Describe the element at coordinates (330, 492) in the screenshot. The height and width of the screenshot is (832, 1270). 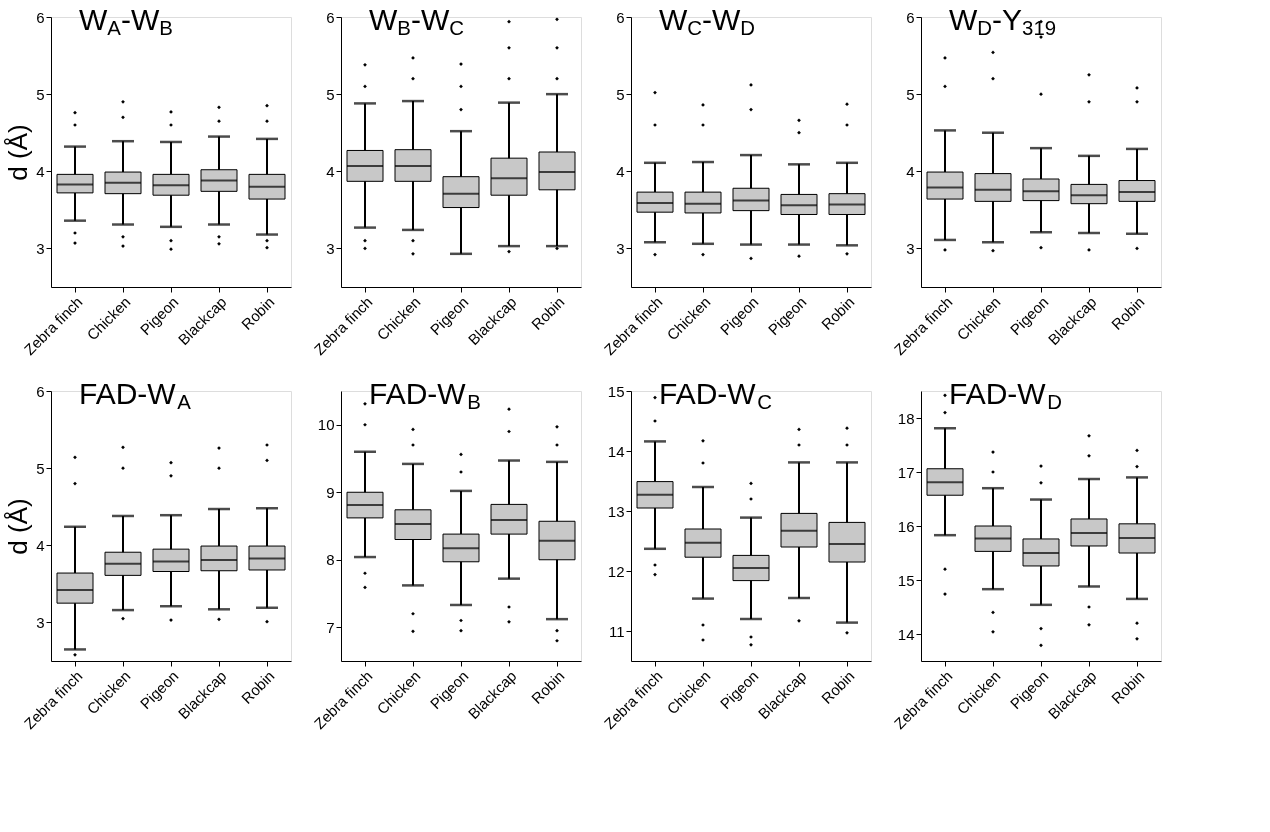
I see `y-tick-label: 9` at that location.